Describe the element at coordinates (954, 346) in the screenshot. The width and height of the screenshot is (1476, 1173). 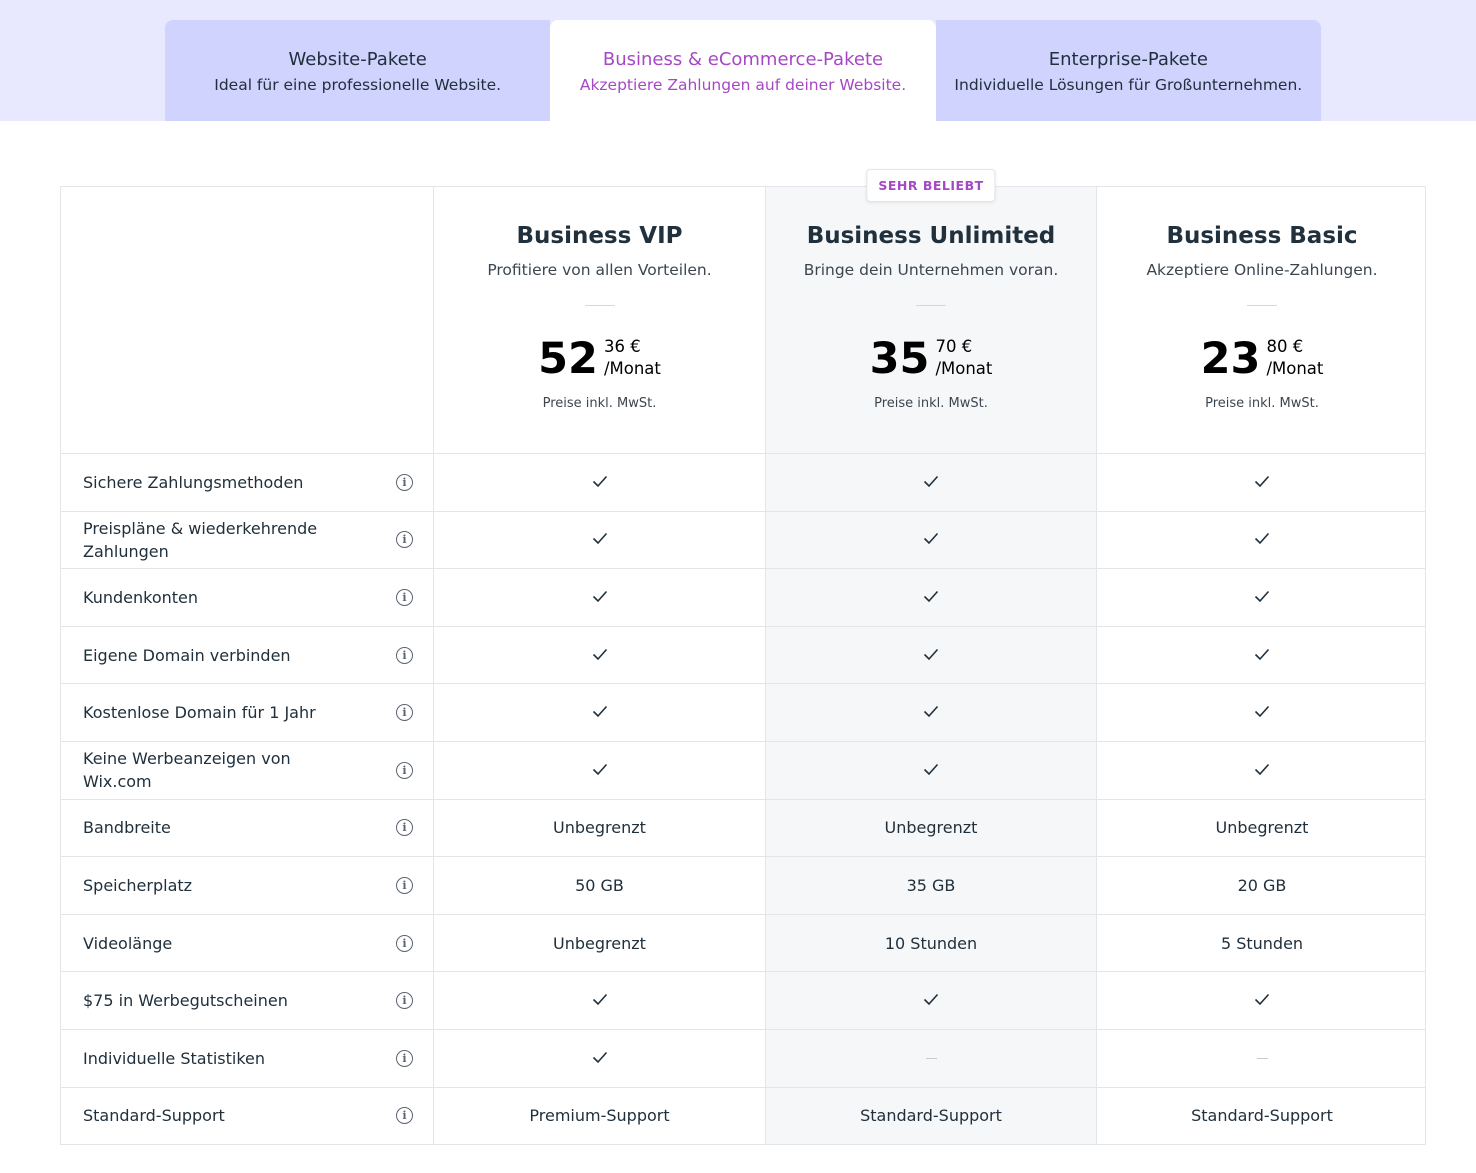
I see `price-cents: 70 €` at that location.